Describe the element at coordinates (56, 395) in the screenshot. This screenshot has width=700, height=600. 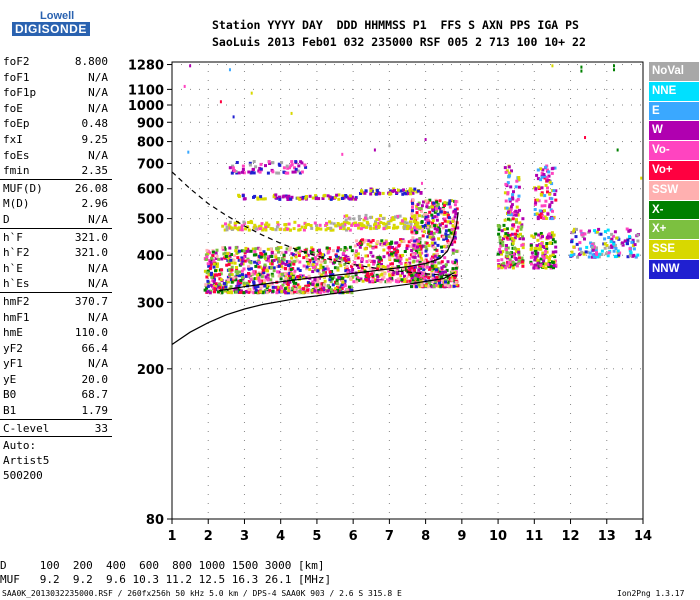
I see `param-row: B0 68.7` at that location.